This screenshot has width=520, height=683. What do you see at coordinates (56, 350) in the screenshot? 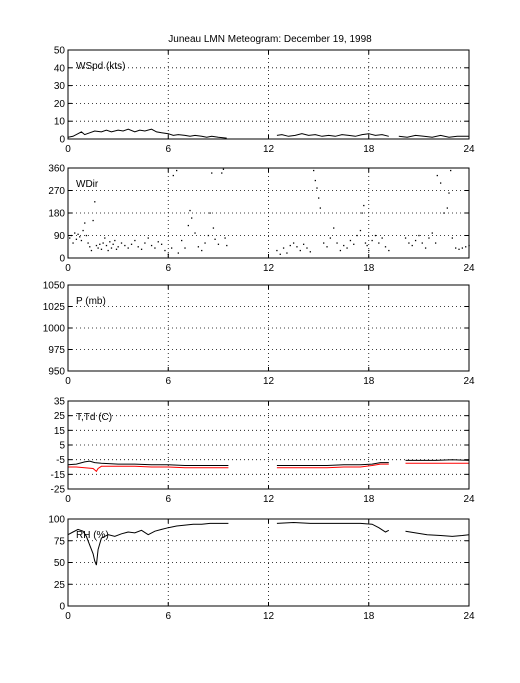
I see `y-tick-label: 975` at bounding box center [56, 350].